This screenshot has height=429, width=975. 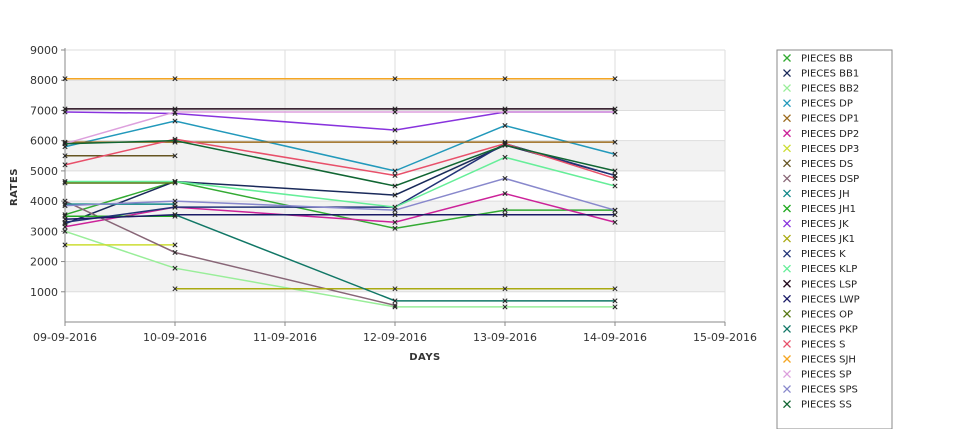 I want to click on series-pieces-pkp, so click(x=395, y=258).